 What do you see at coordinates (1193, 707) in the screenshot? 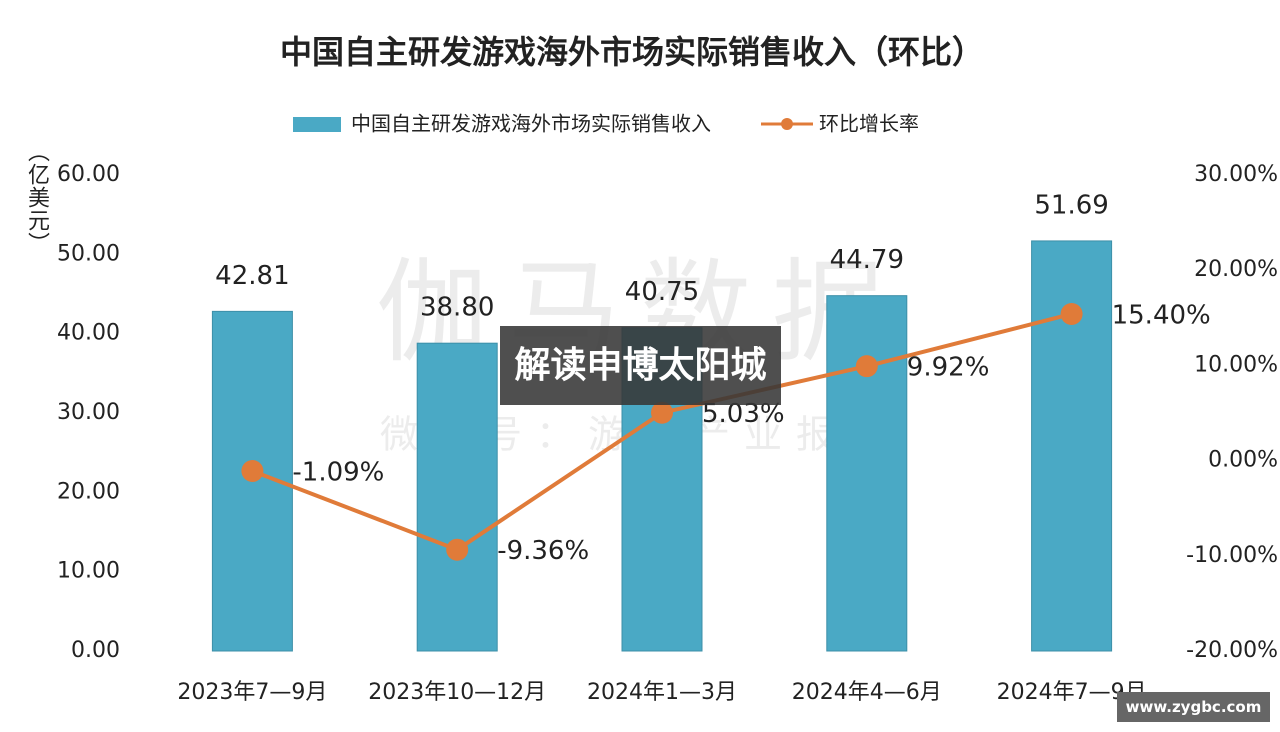
I see `site-badge: www.zygbc.com` at bounding box center [1193, 707].